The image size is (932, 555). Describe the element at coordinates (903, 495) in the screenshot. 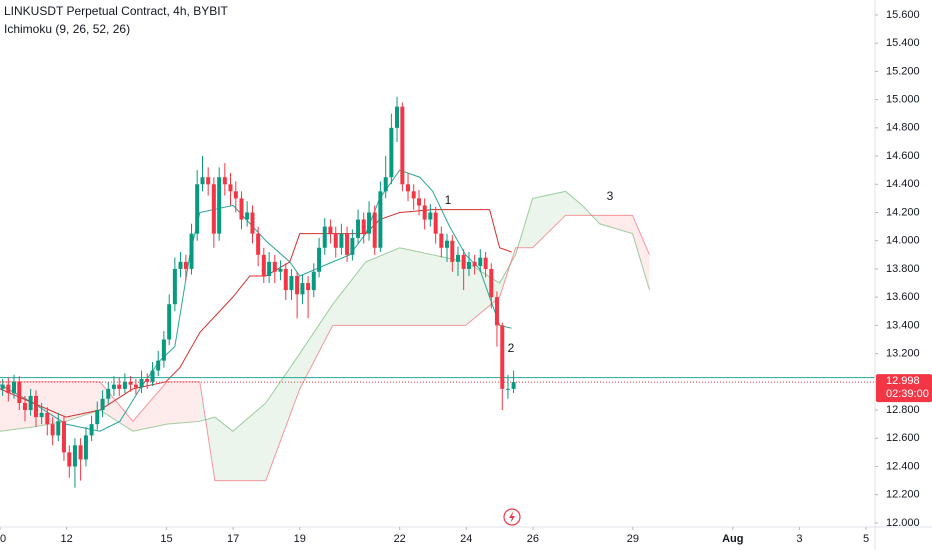

I see `y-tick-label: 12.200` at that location.